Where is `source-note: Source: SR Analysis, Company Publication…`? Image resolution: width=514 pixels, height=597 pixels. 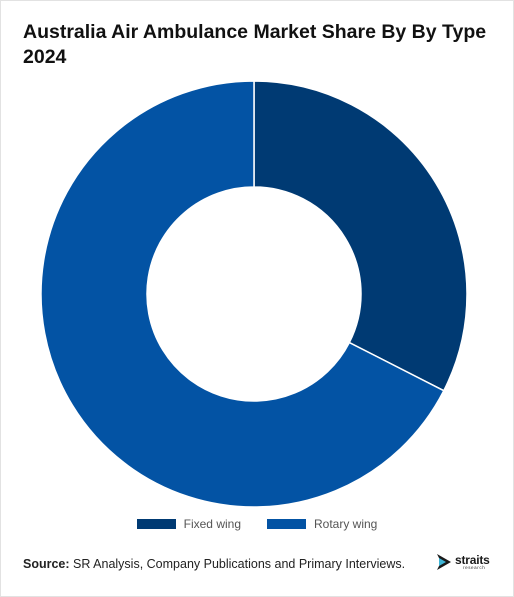 source-note: Source: SR Analysis, Company Publication… is located at coordinates (214, 564).